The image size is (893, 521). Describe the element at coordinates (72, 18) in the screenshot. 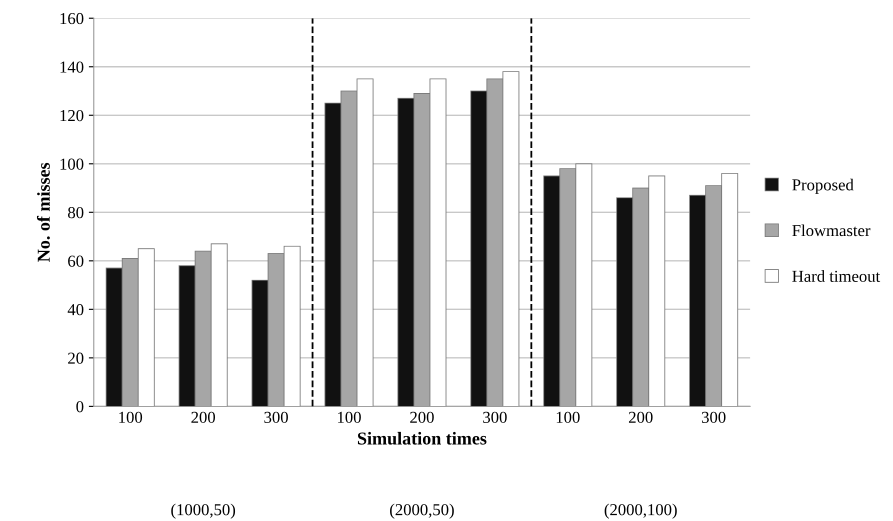

I see `y-tick-label: 160` at that location.